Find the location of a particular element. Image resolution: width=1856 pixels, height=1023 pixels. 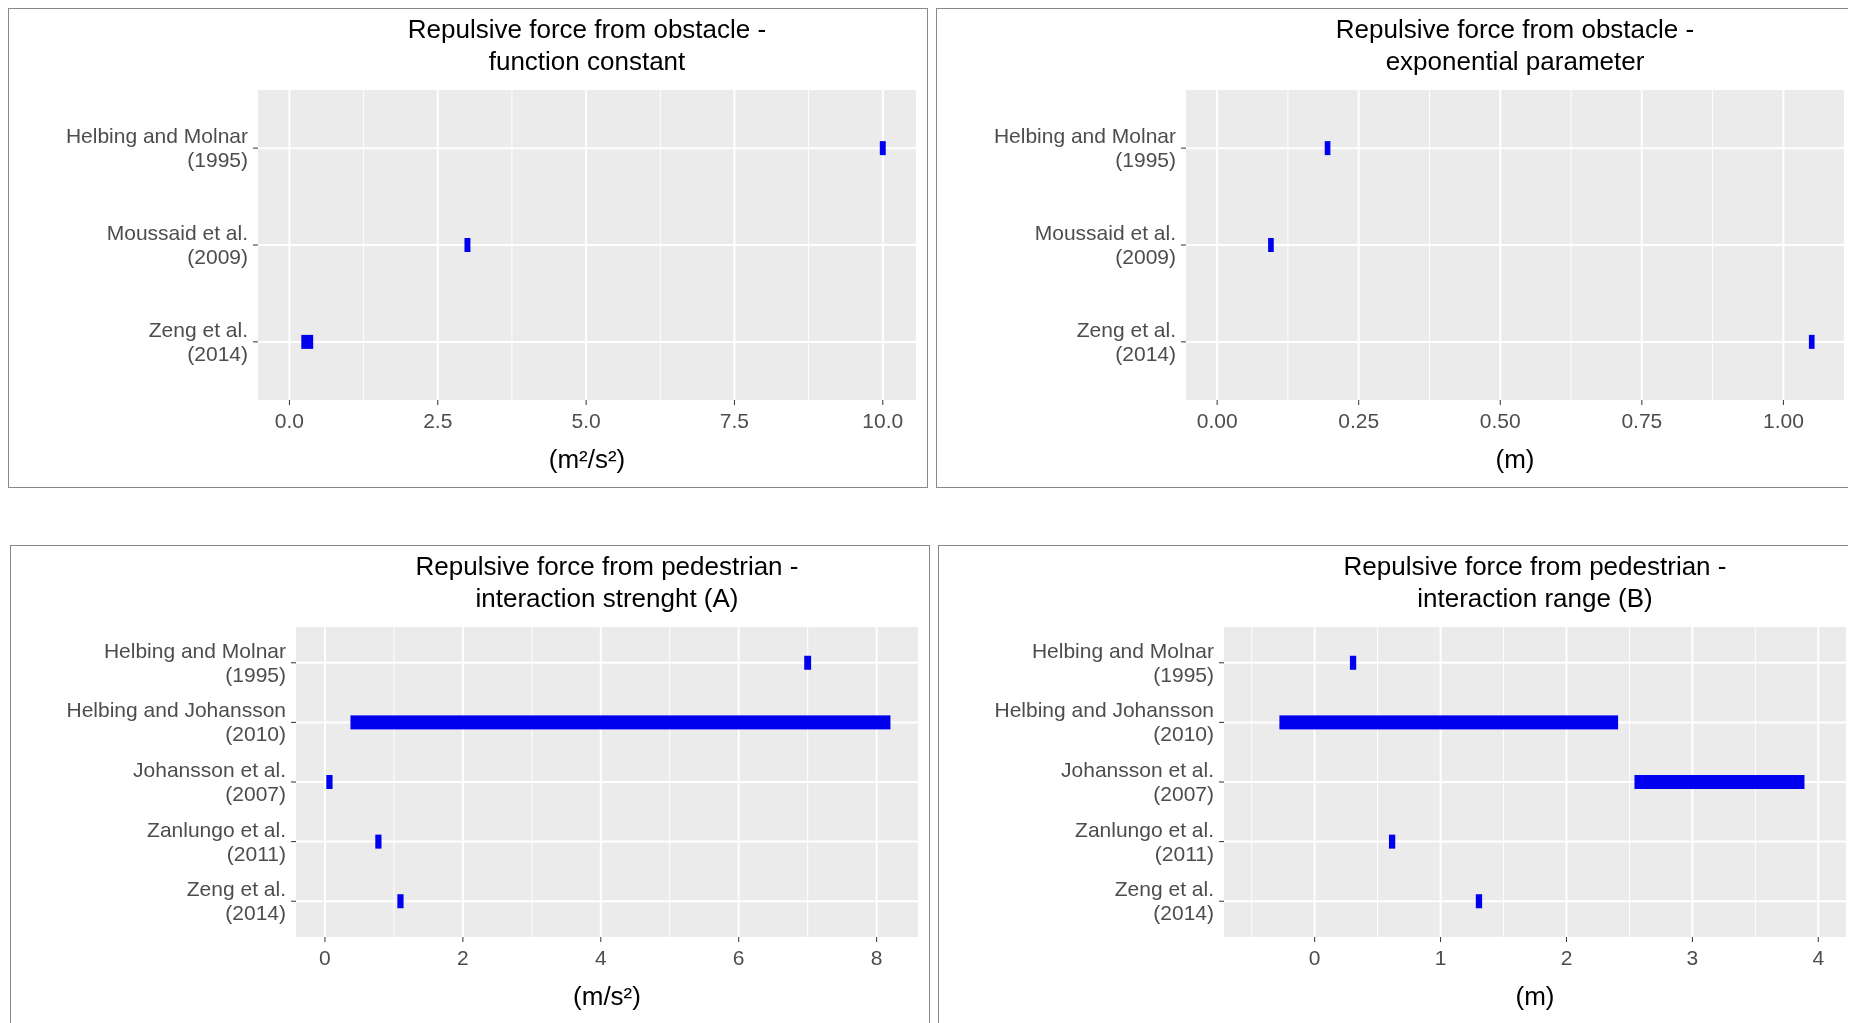

x-axis-title: (m²/s²) is located at coordinates (587, 459).